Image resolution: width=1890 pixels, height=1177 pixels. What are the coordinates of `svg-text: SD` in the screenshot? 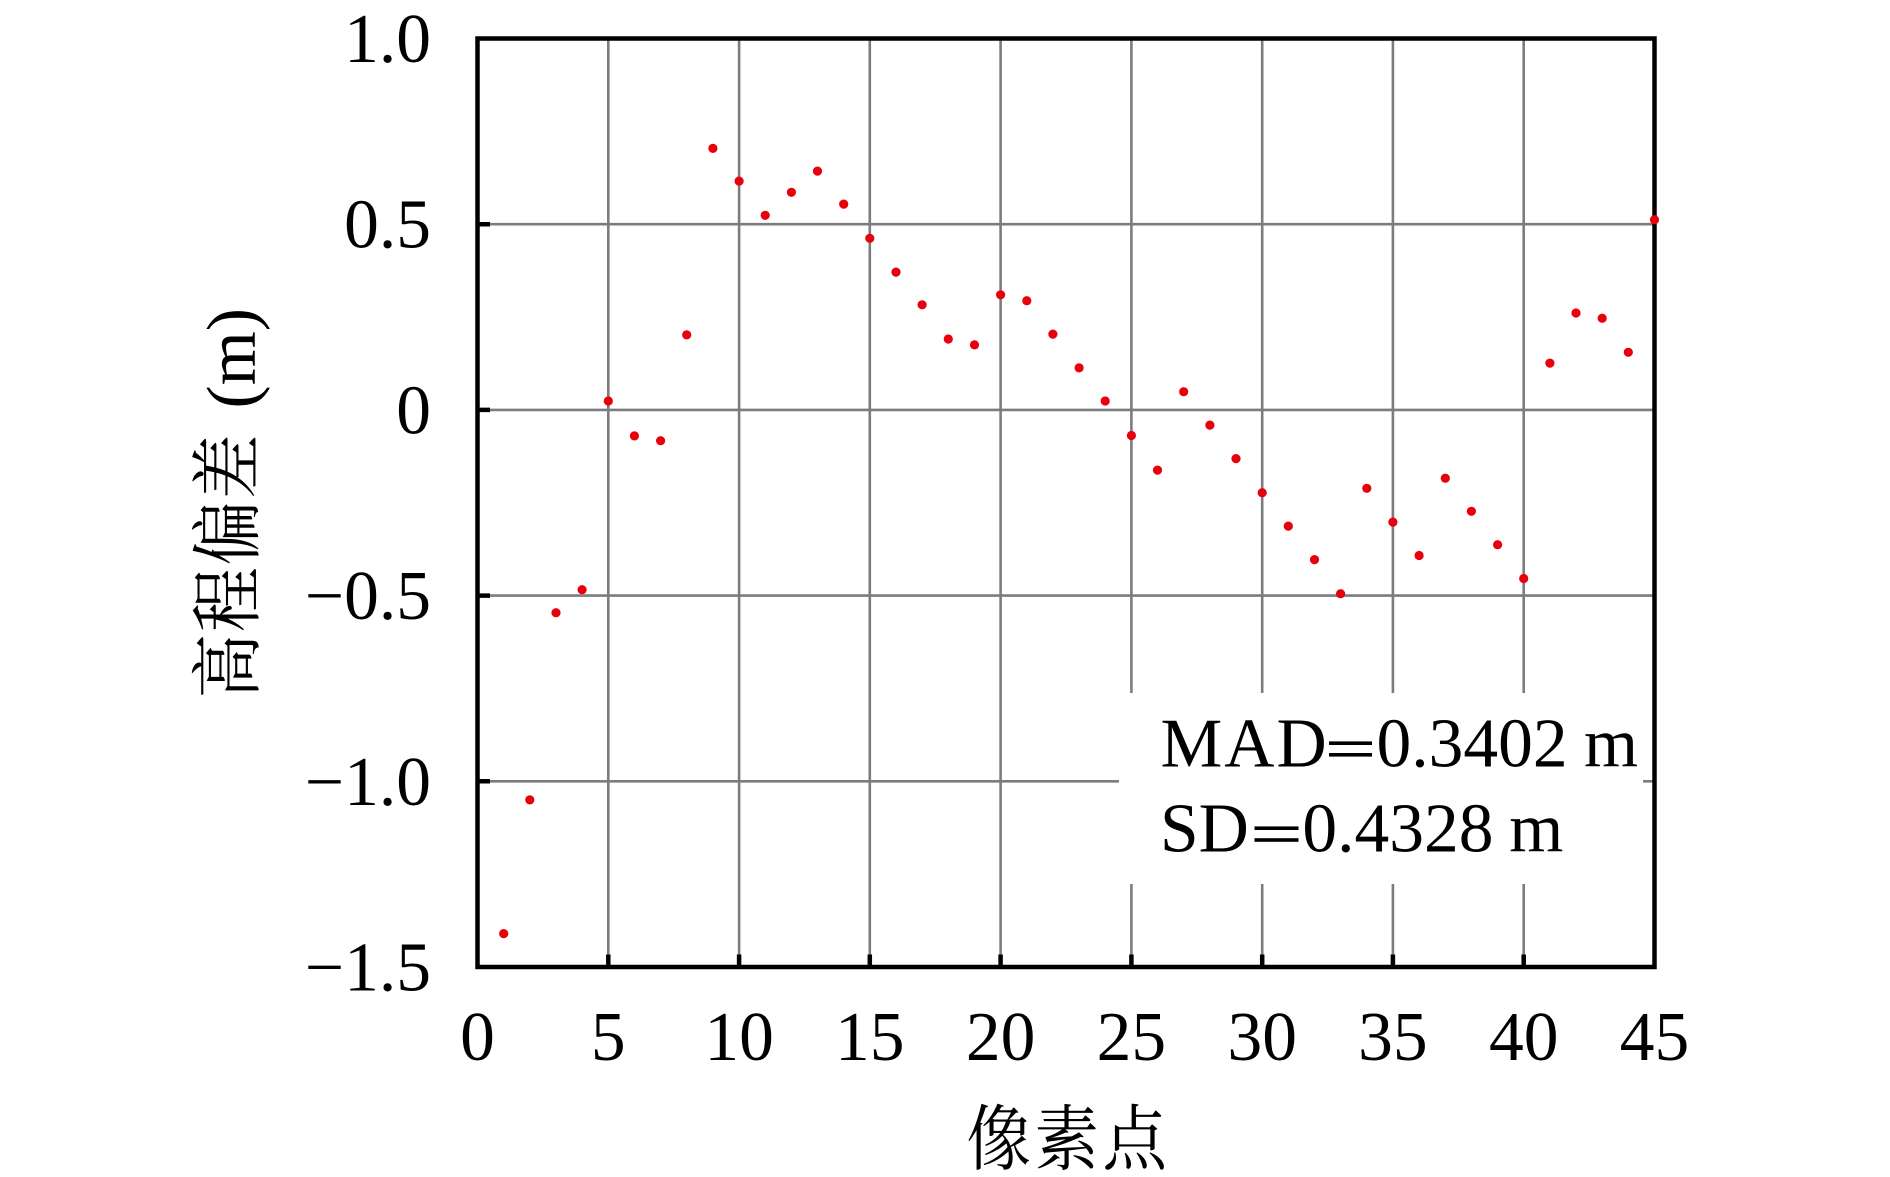 It's located at (1204, 829).